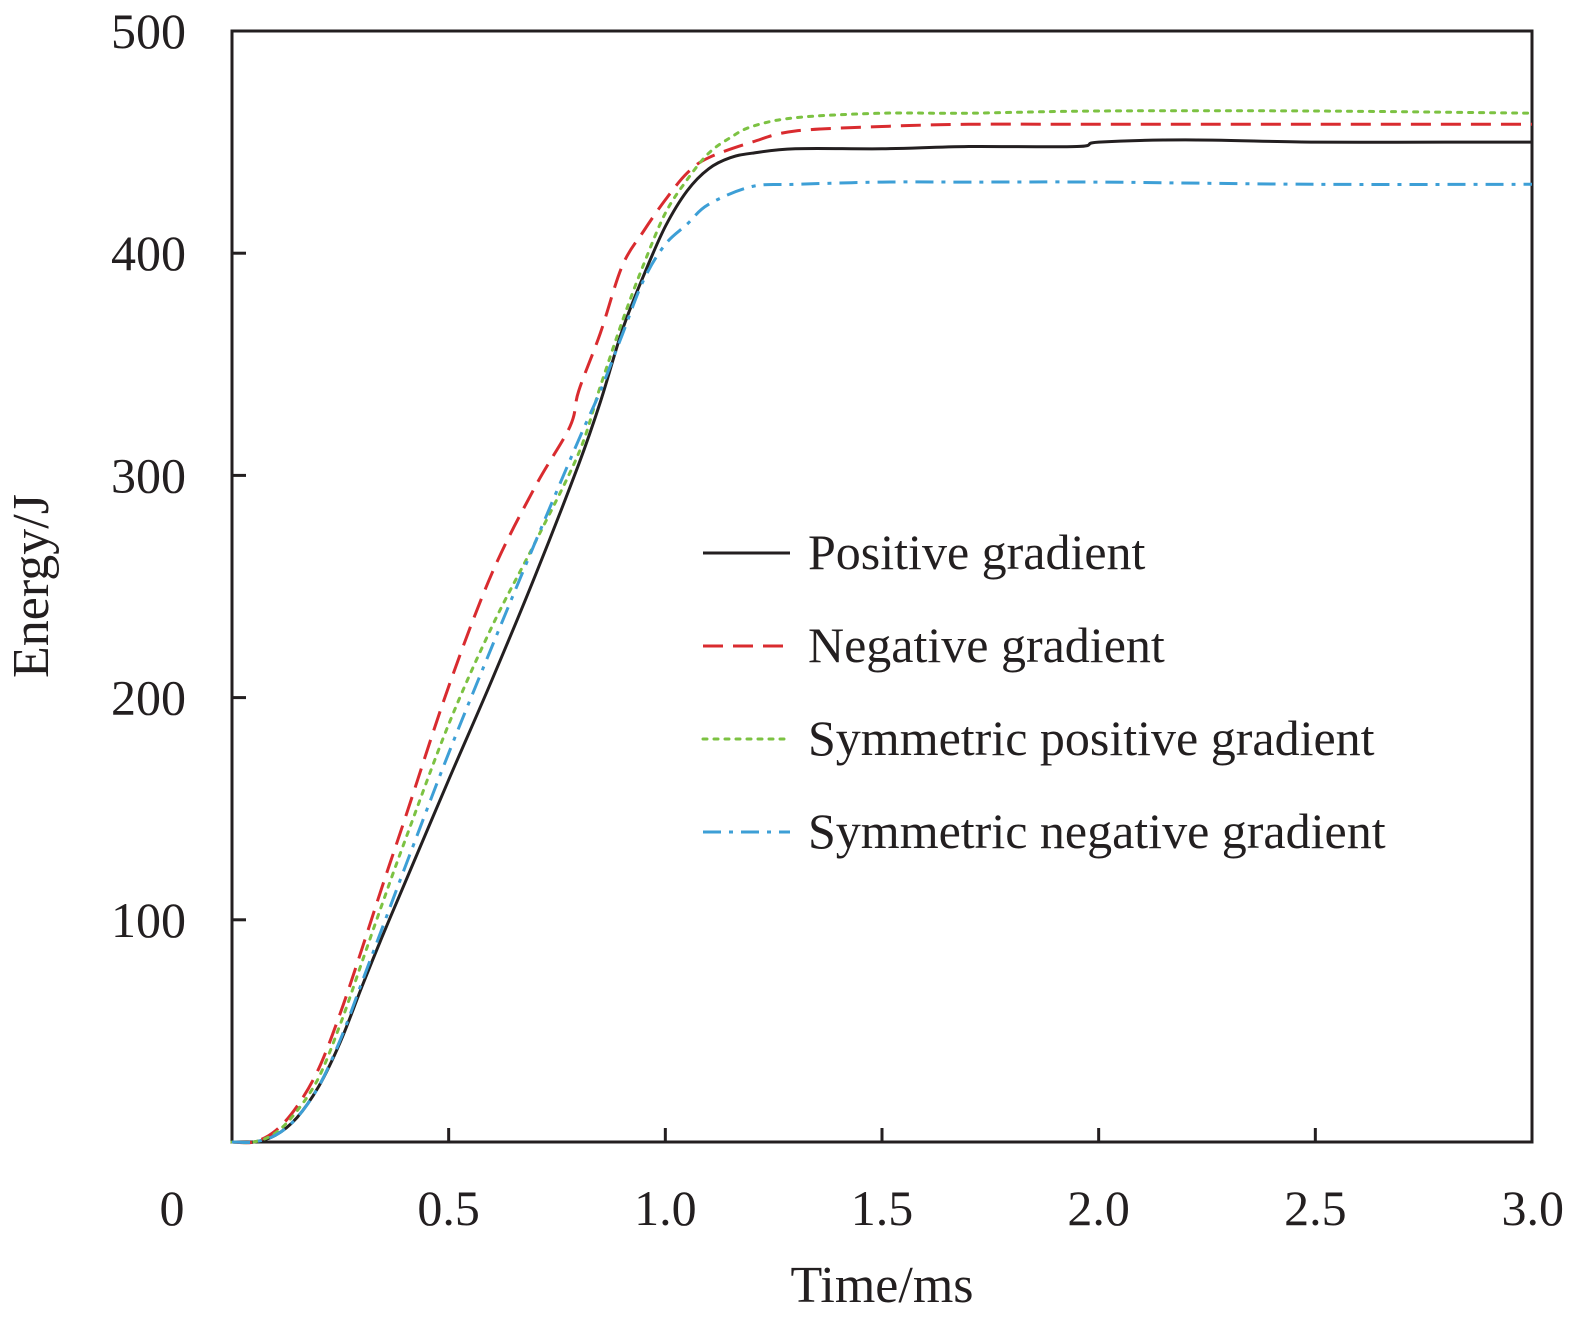  What do you see at coordinates (148, 253) in the screenshot?
I see `y-tick-label: 400` at bounding box center [148, 253].